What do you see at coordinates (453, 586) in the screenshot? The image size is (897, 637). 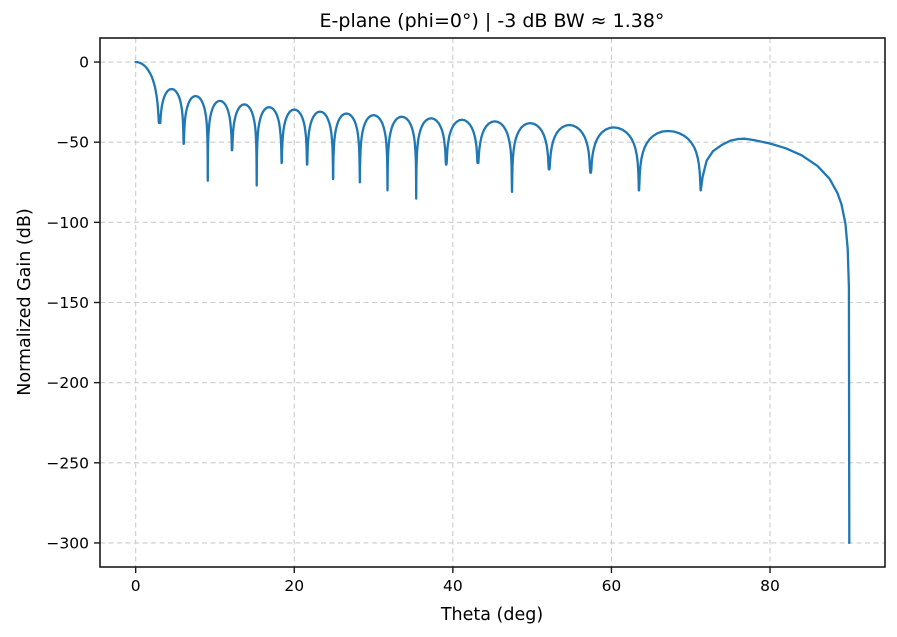 I see `x-tick-label: 40` at bounding box center [453, 586].